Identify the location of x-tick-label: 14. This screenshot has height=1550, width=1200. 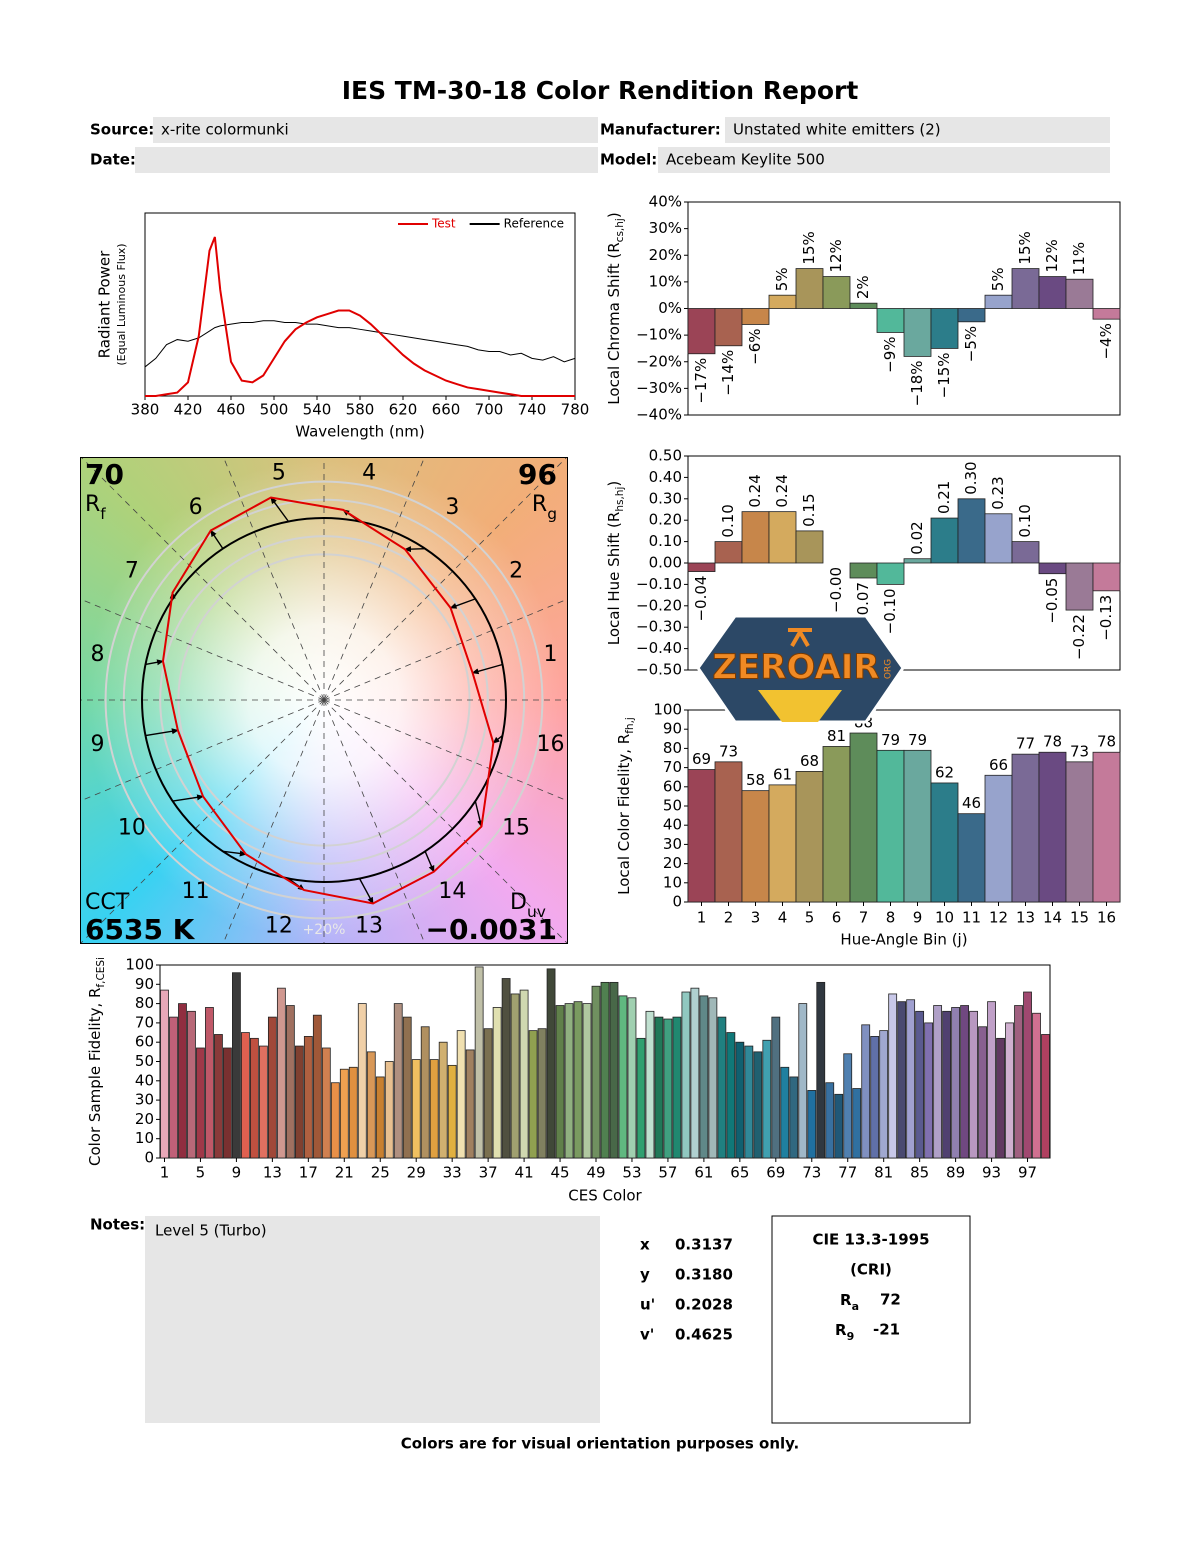
(1052, 918).